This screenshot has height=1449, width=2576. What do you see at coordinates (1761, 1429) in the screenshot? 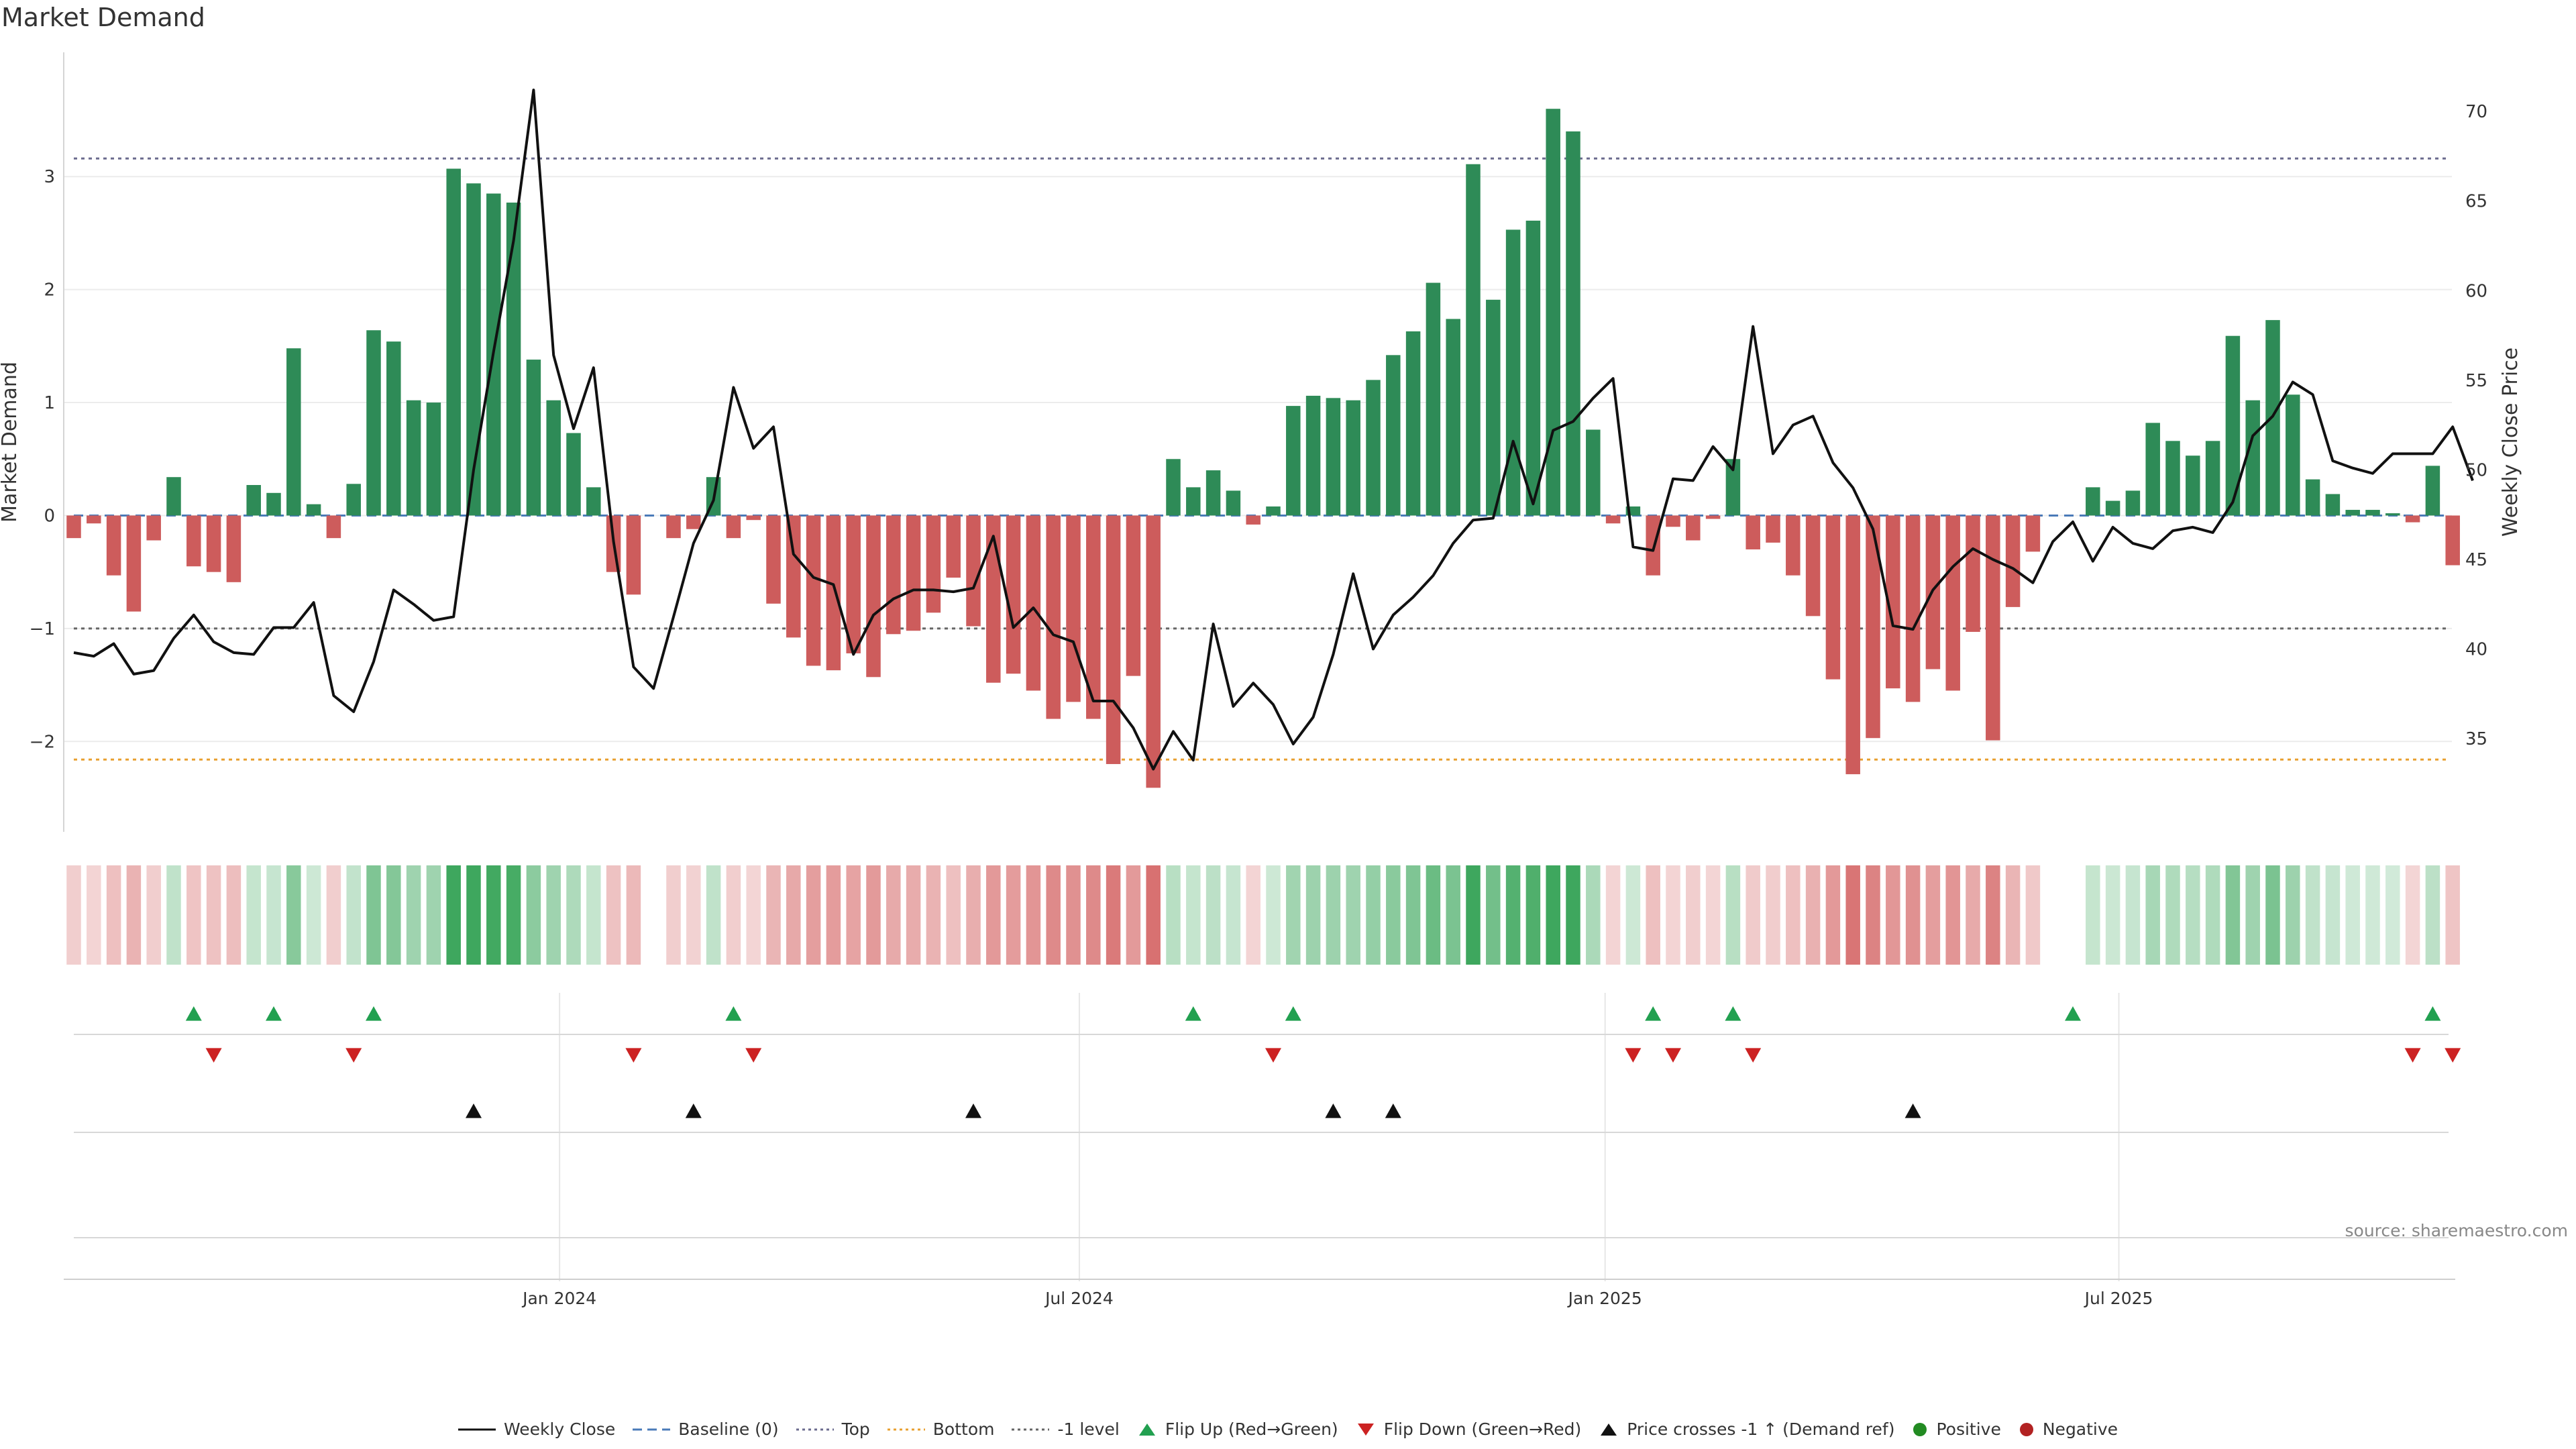
I see `legend-label: Price crosses -1 ↑ (Demand ref)` at bounding box center [1761, 1429].